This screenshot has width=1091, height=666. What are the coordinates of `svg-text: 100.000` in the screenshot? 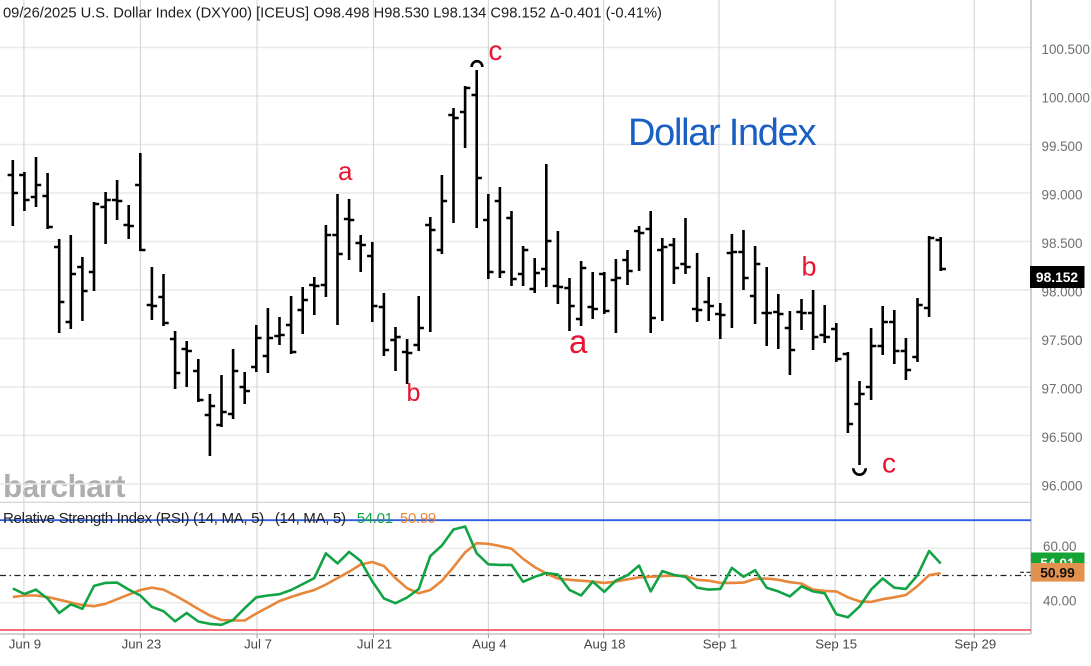 It's located at (1066, 98).